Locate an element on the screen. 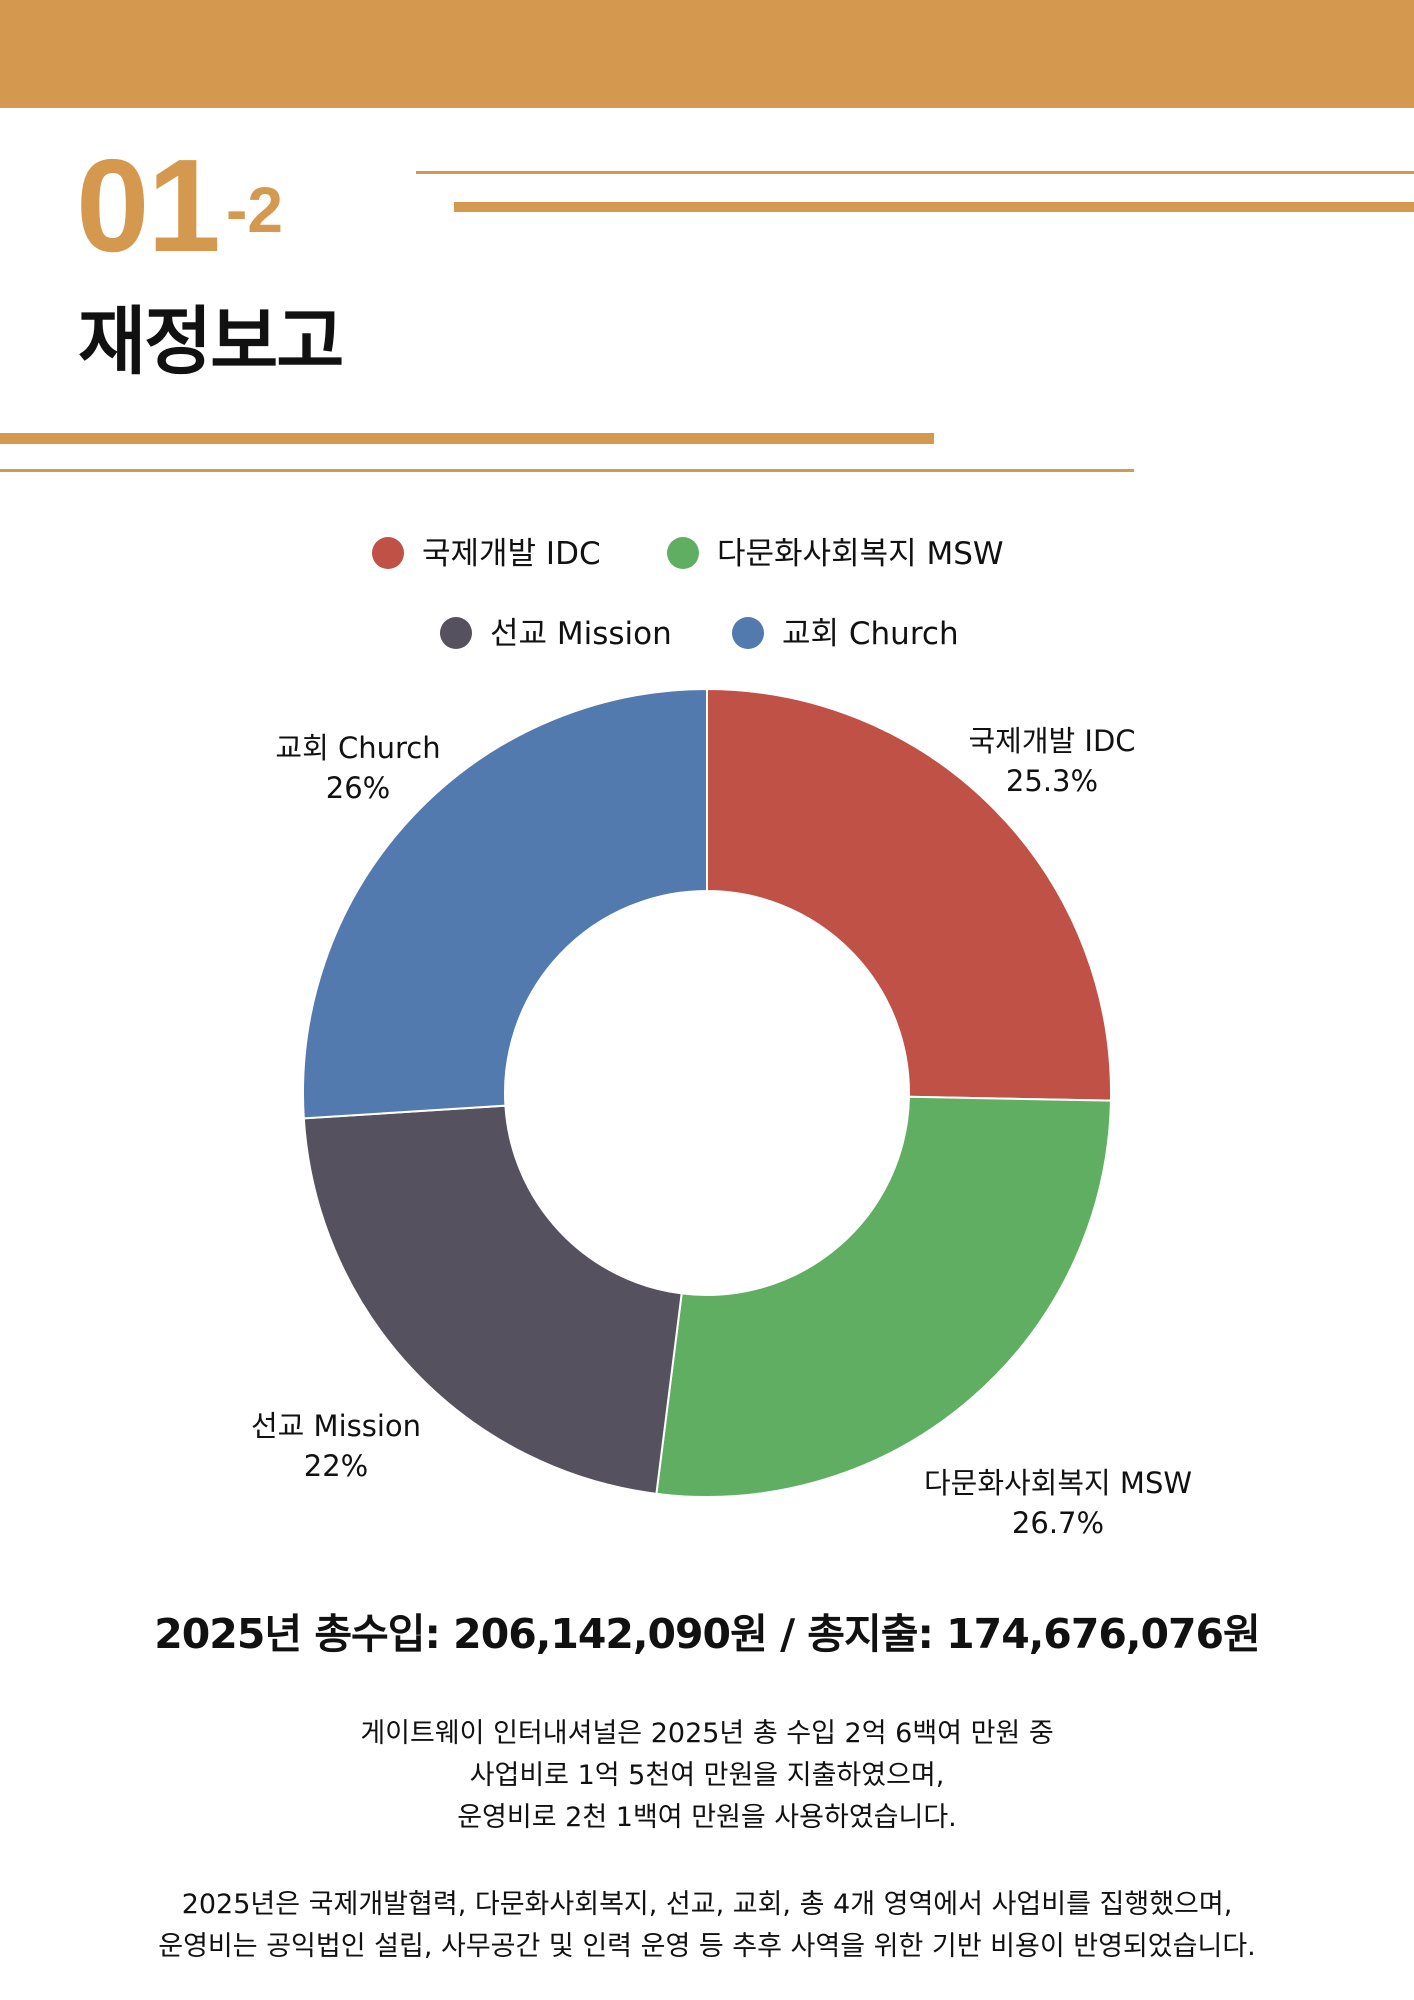 The image size is (1414, 2000). paragraph-1-line: 게이트웨이 인터내셔널은 2025년 총 수입 2억 6백여 만원 중 is located at coordinates (707, 1733).